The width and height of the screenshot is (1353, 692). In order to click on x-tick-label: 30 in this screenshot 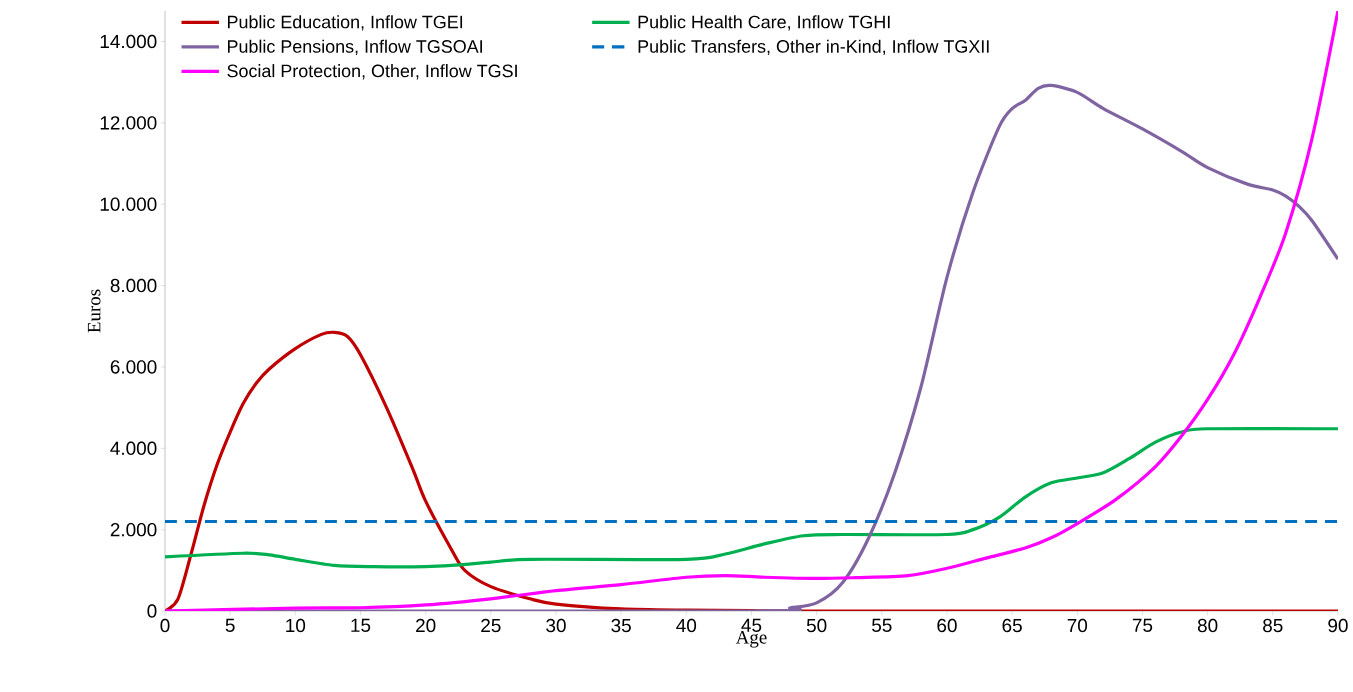, I will do `click(556, 625)`.